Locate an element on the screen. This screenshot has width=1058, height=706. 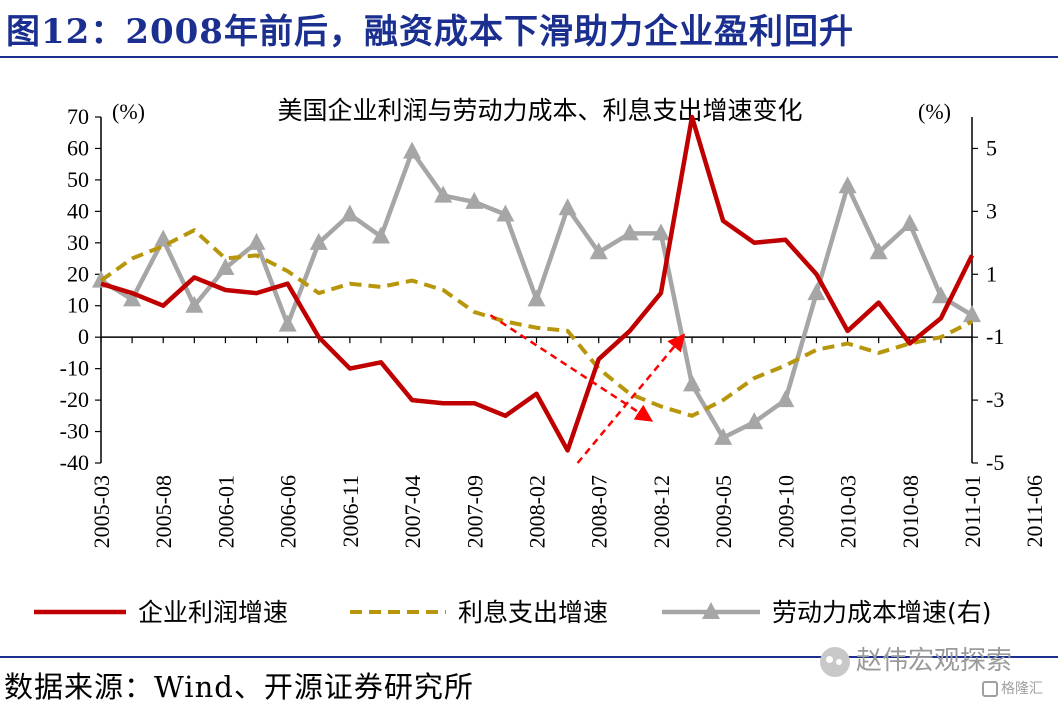
x-axis-tick-label: 2009-10 is located at coordinates (785, 511).